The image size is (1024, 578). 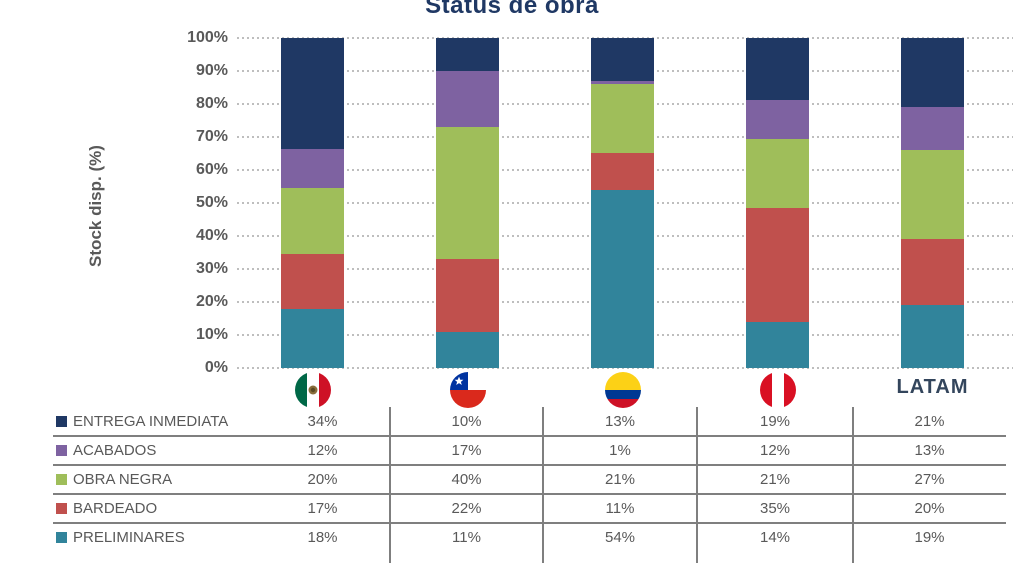 I want to click on y-tick-label: 30%, so click(x=211, y=268).